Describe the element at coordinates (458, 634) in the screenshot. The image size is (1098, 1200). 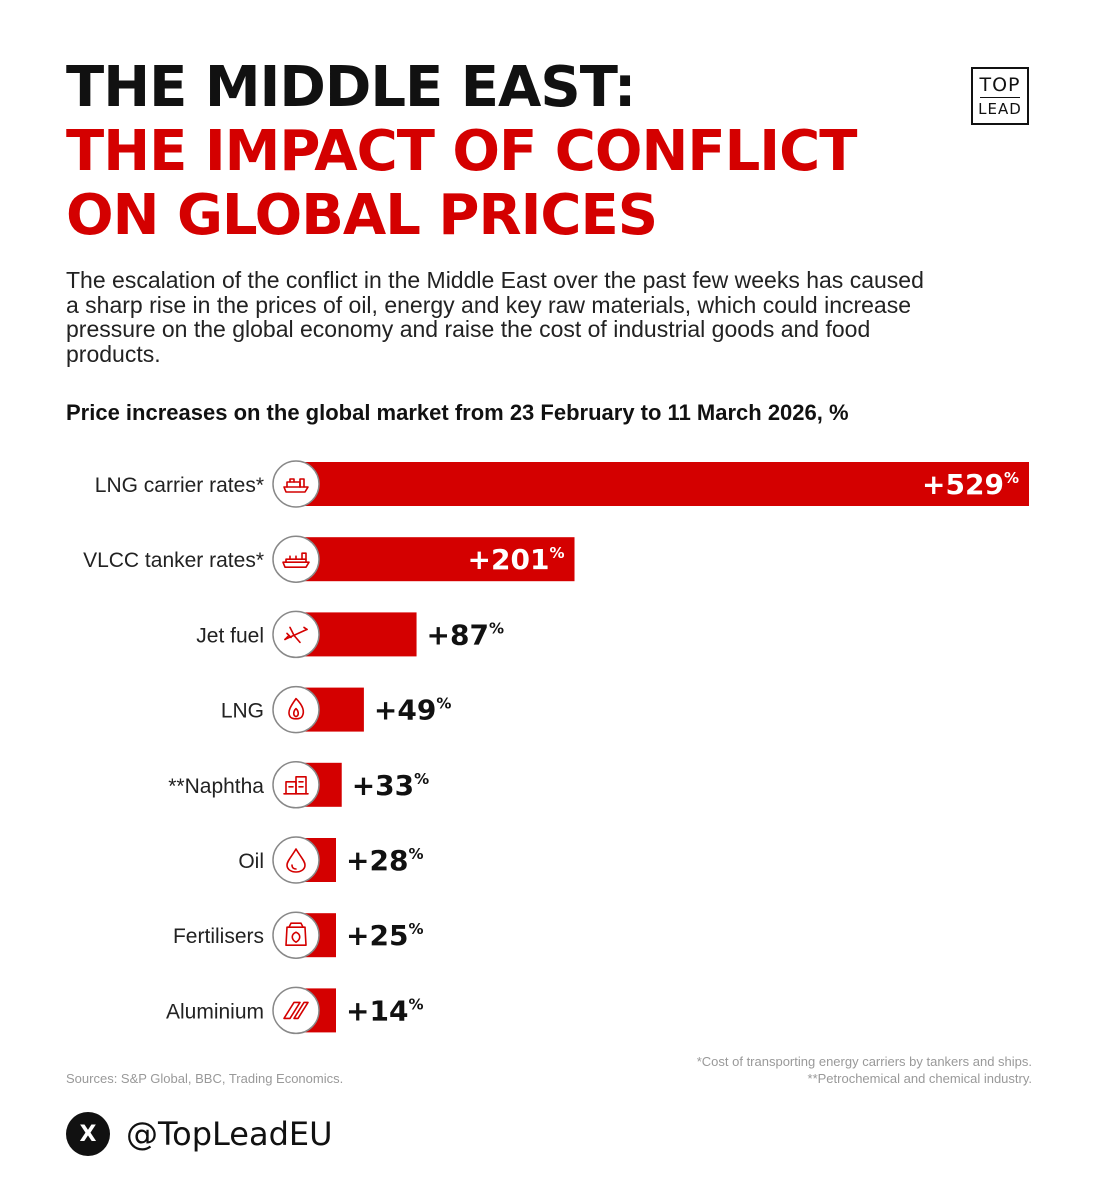
I see `value-number: +87` at that location.